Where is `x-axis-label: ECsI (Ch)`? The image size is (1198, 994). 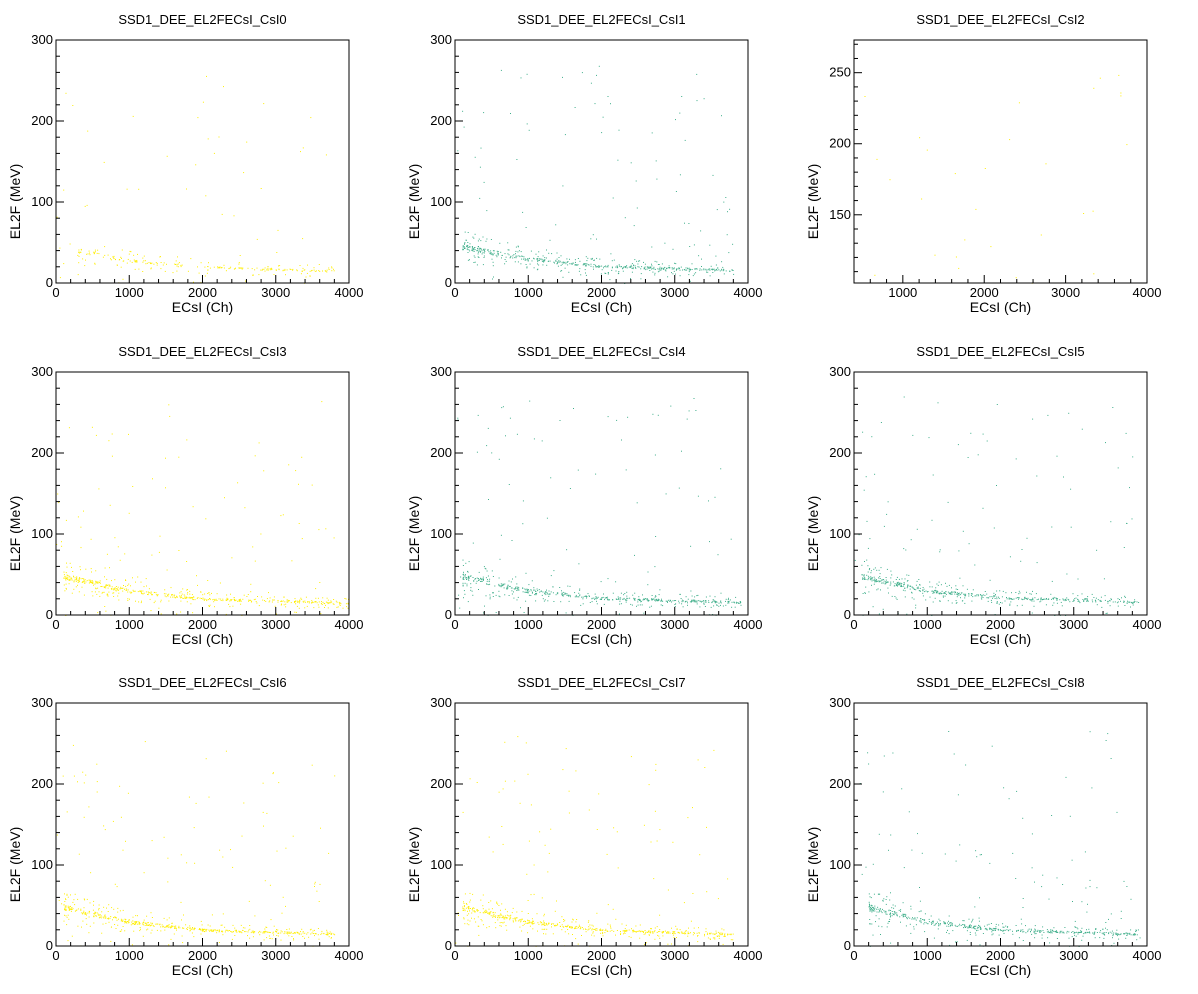 x-axis-label: ECsI (Ch) is located at coordinates (601, 307).